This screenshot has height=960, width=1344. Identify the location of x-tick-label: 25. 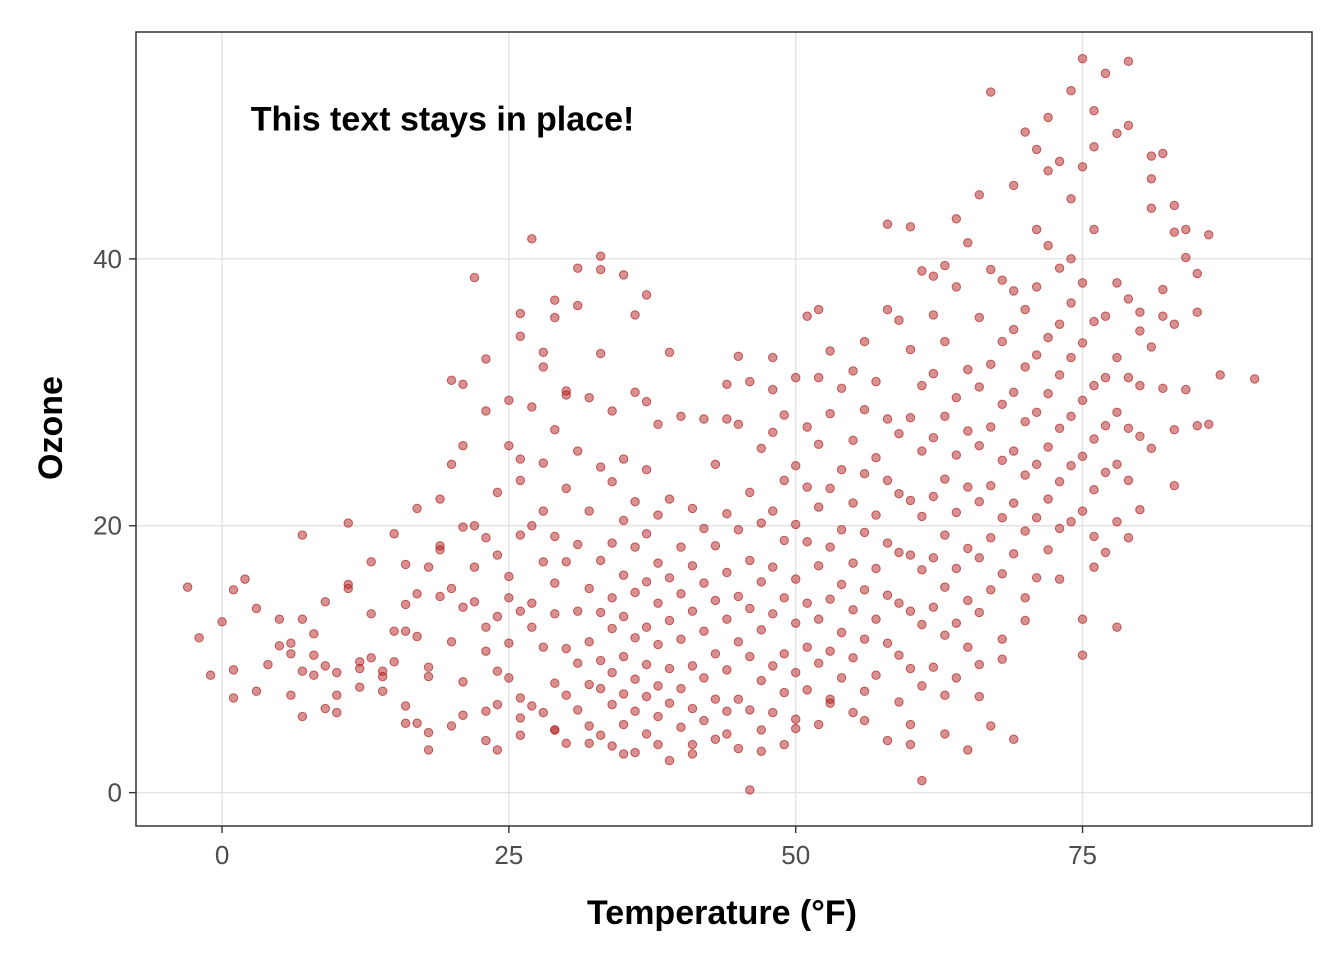
(508, 855).